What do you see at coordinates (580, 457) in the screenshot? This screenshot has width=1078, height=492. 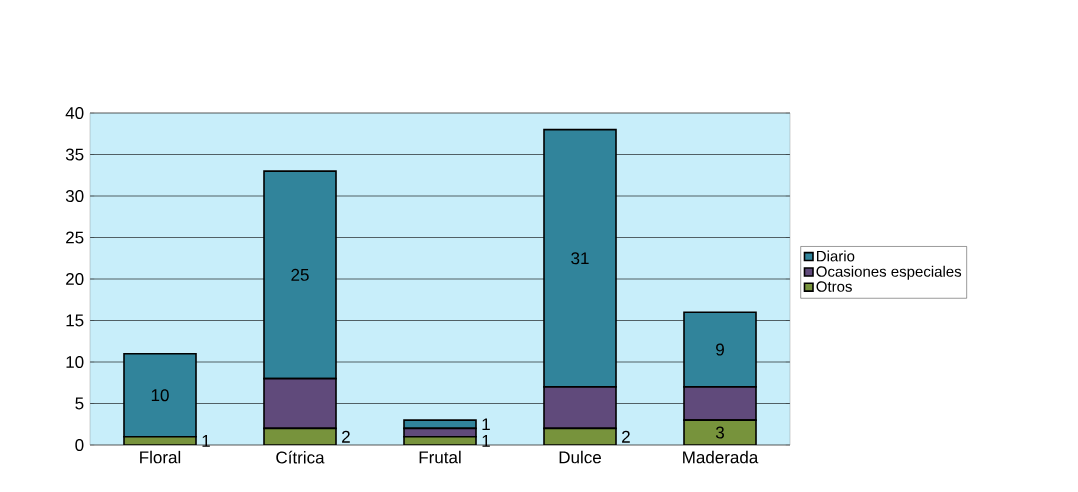 I see `x-tick-label: Dulce` at bounding box center [580, 457].